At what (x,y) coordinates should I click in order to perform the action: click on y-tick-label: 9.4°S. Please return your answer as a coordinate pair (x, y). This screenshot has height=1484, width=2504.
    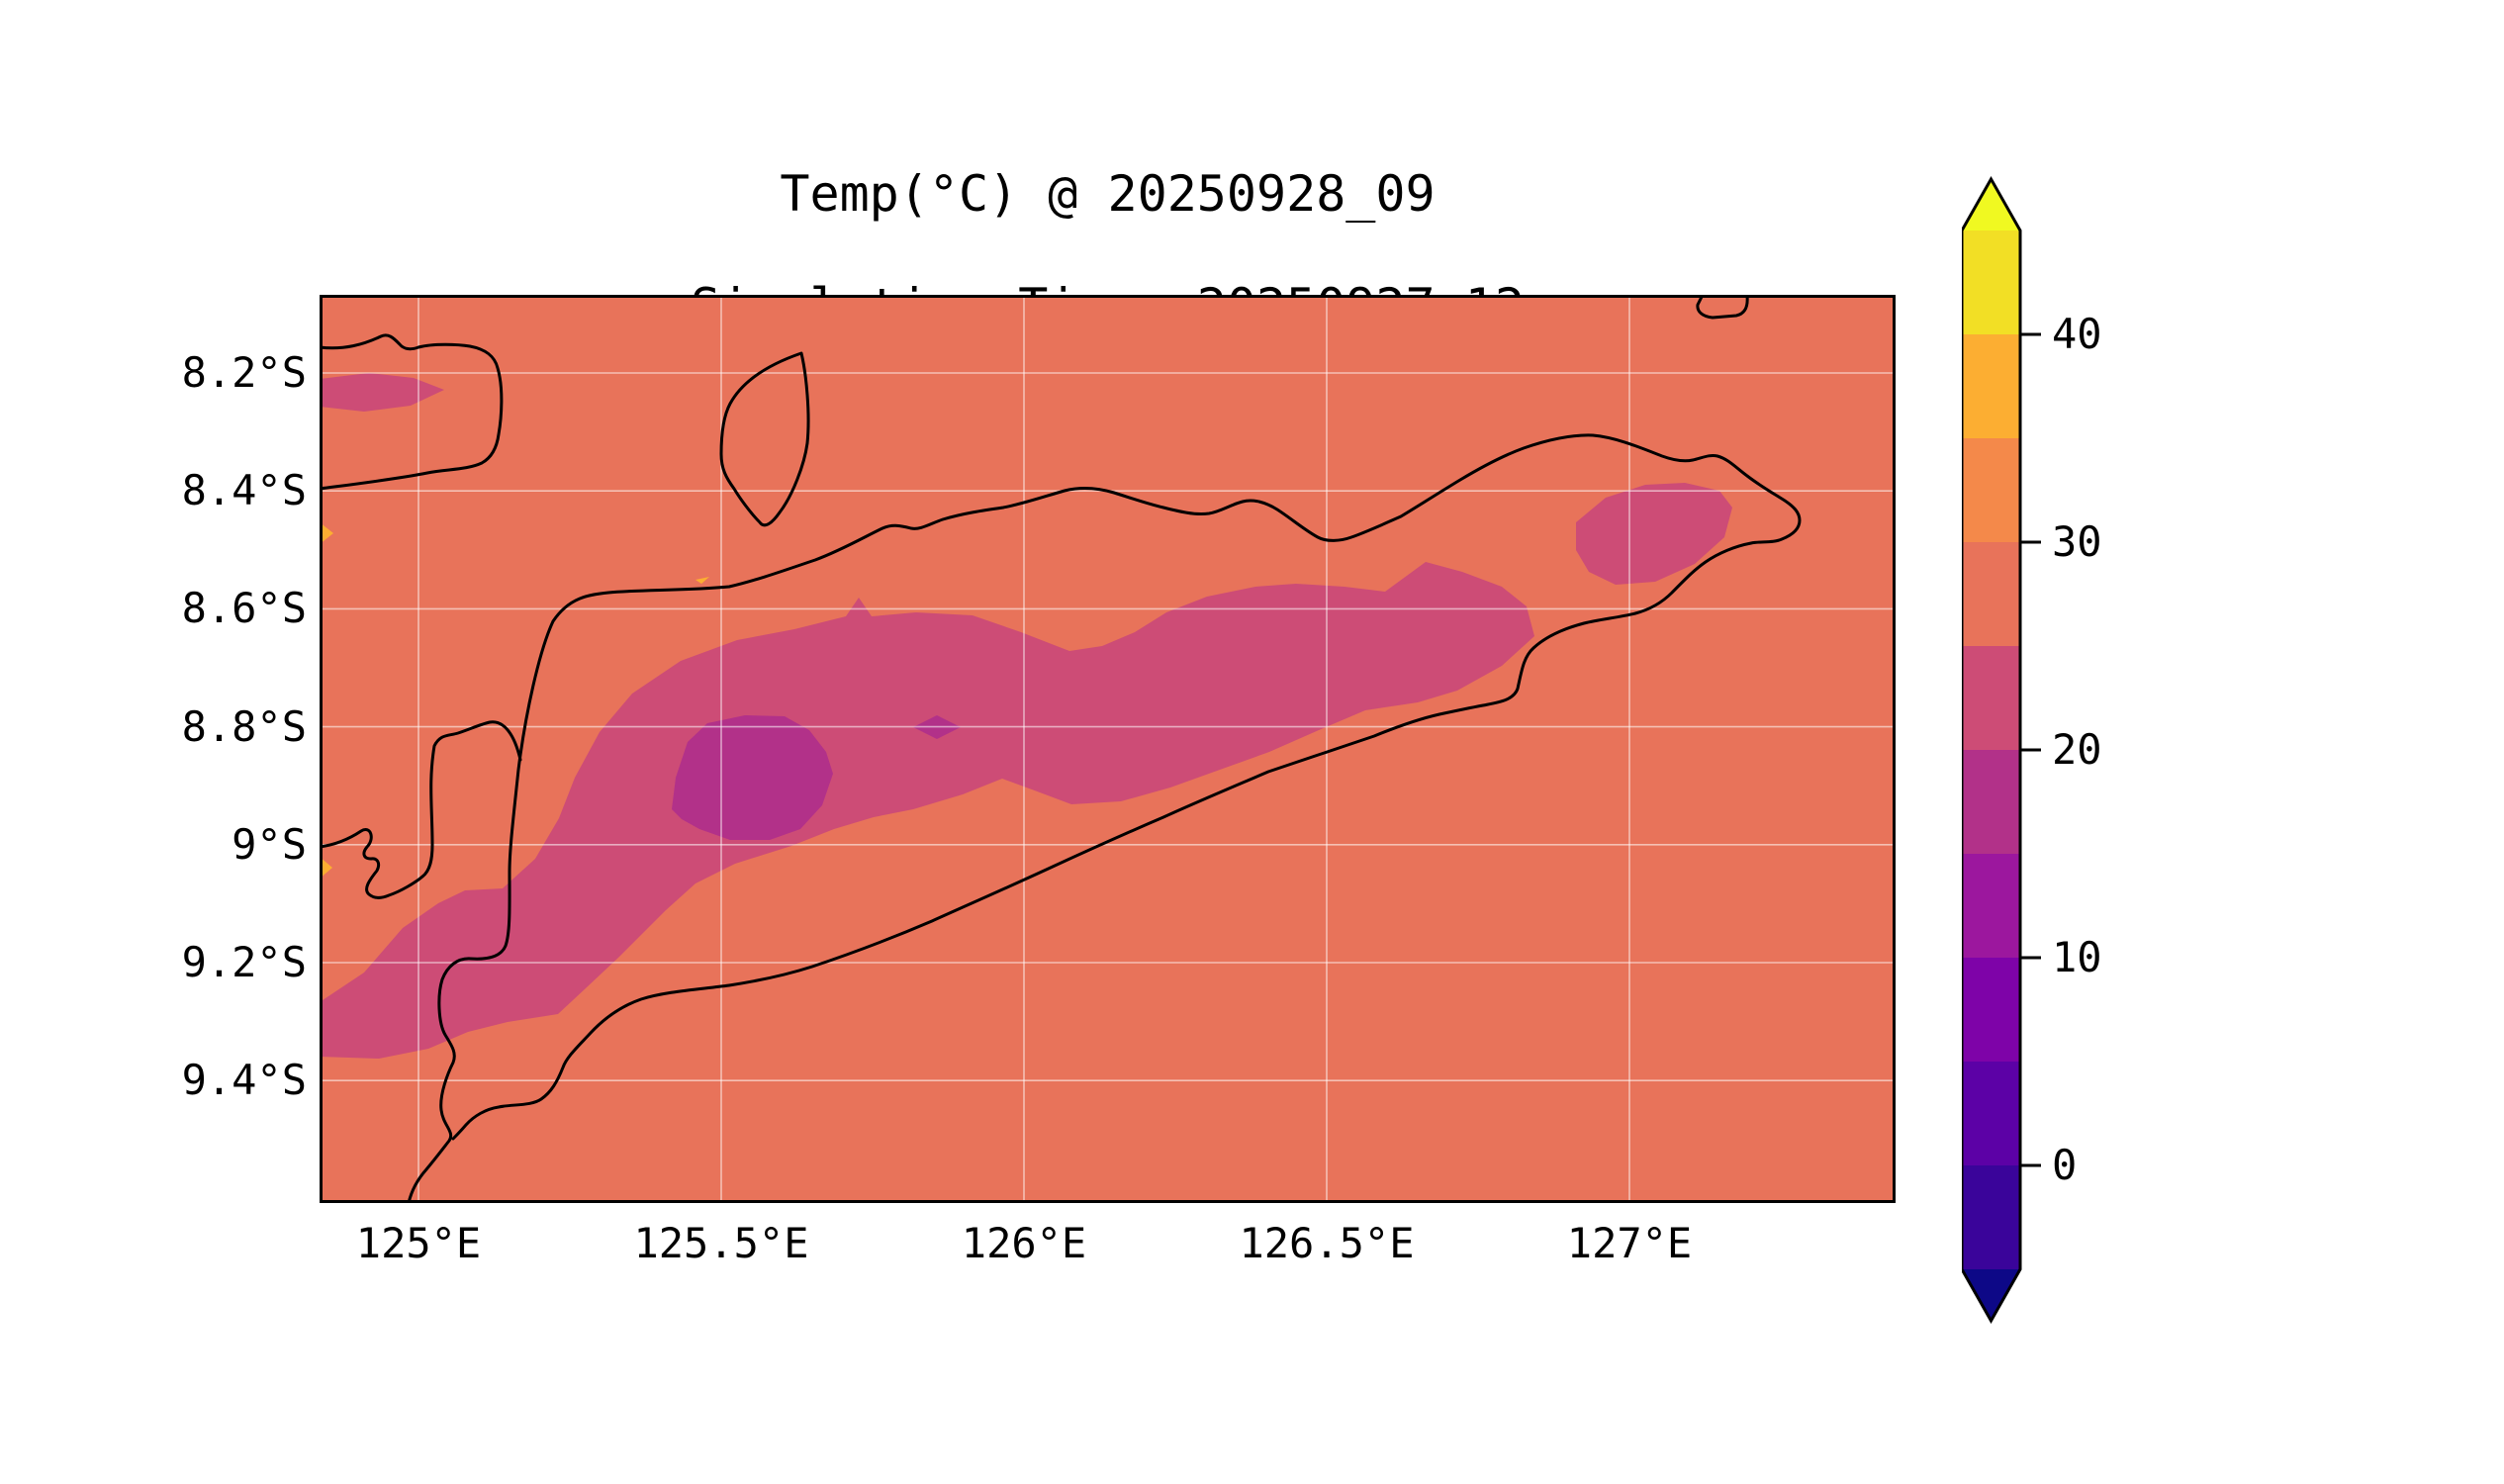
    Looking at the image, I should click on (244, 1080).